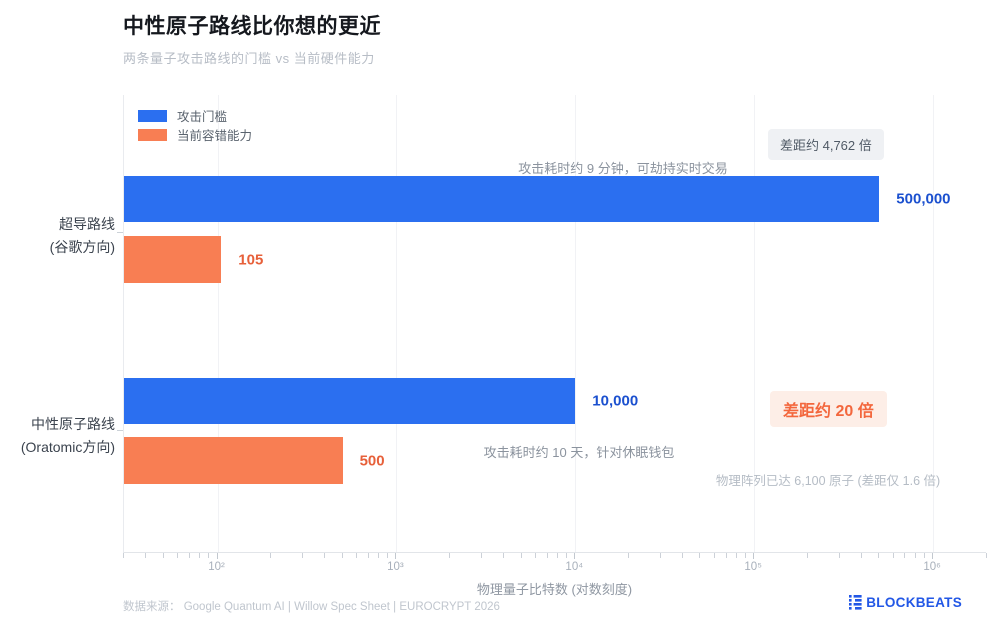  I want to click on legend: 攻击门槛 当前容错能力, so click(195, 125).